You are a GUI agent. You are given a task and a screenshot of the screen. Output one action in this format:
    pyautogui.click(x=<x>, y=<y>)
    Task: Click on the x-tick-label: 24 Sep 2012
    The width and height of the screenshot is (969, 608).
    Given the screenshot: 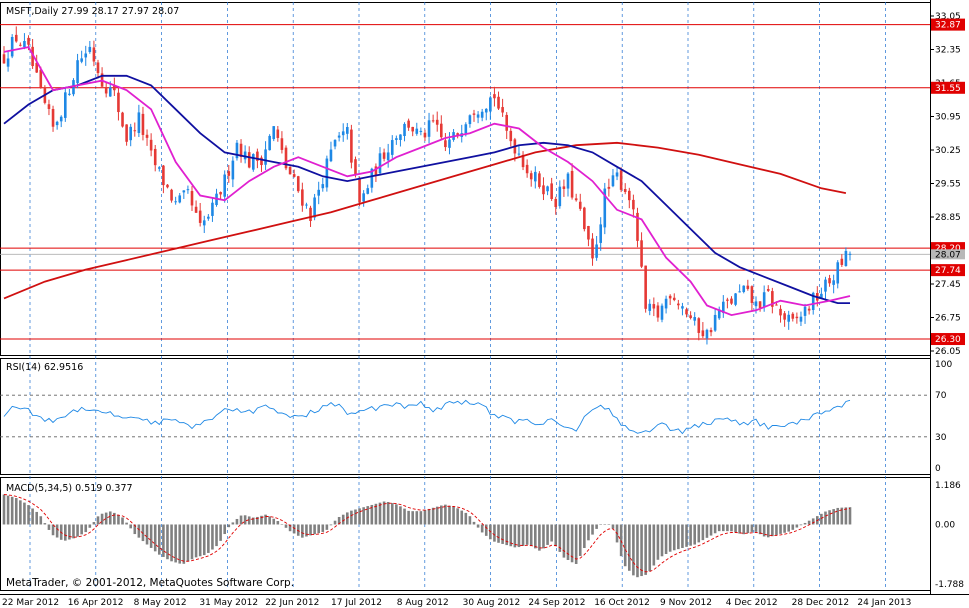 What is the action you would take?
    pyautogui.click(x=556, y=603)
    